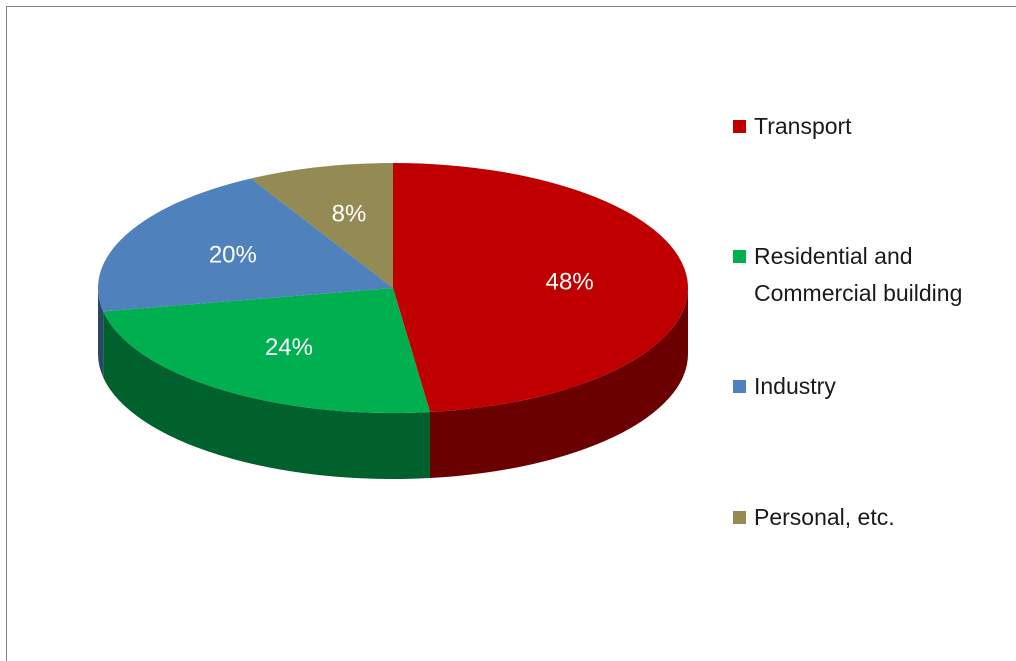 The width and height of the screenshot is (1016, 661). What do you see at coordinates (349, 214) in the screenshot?
I see `data-label: 8%` at bounding box center [349, 214].